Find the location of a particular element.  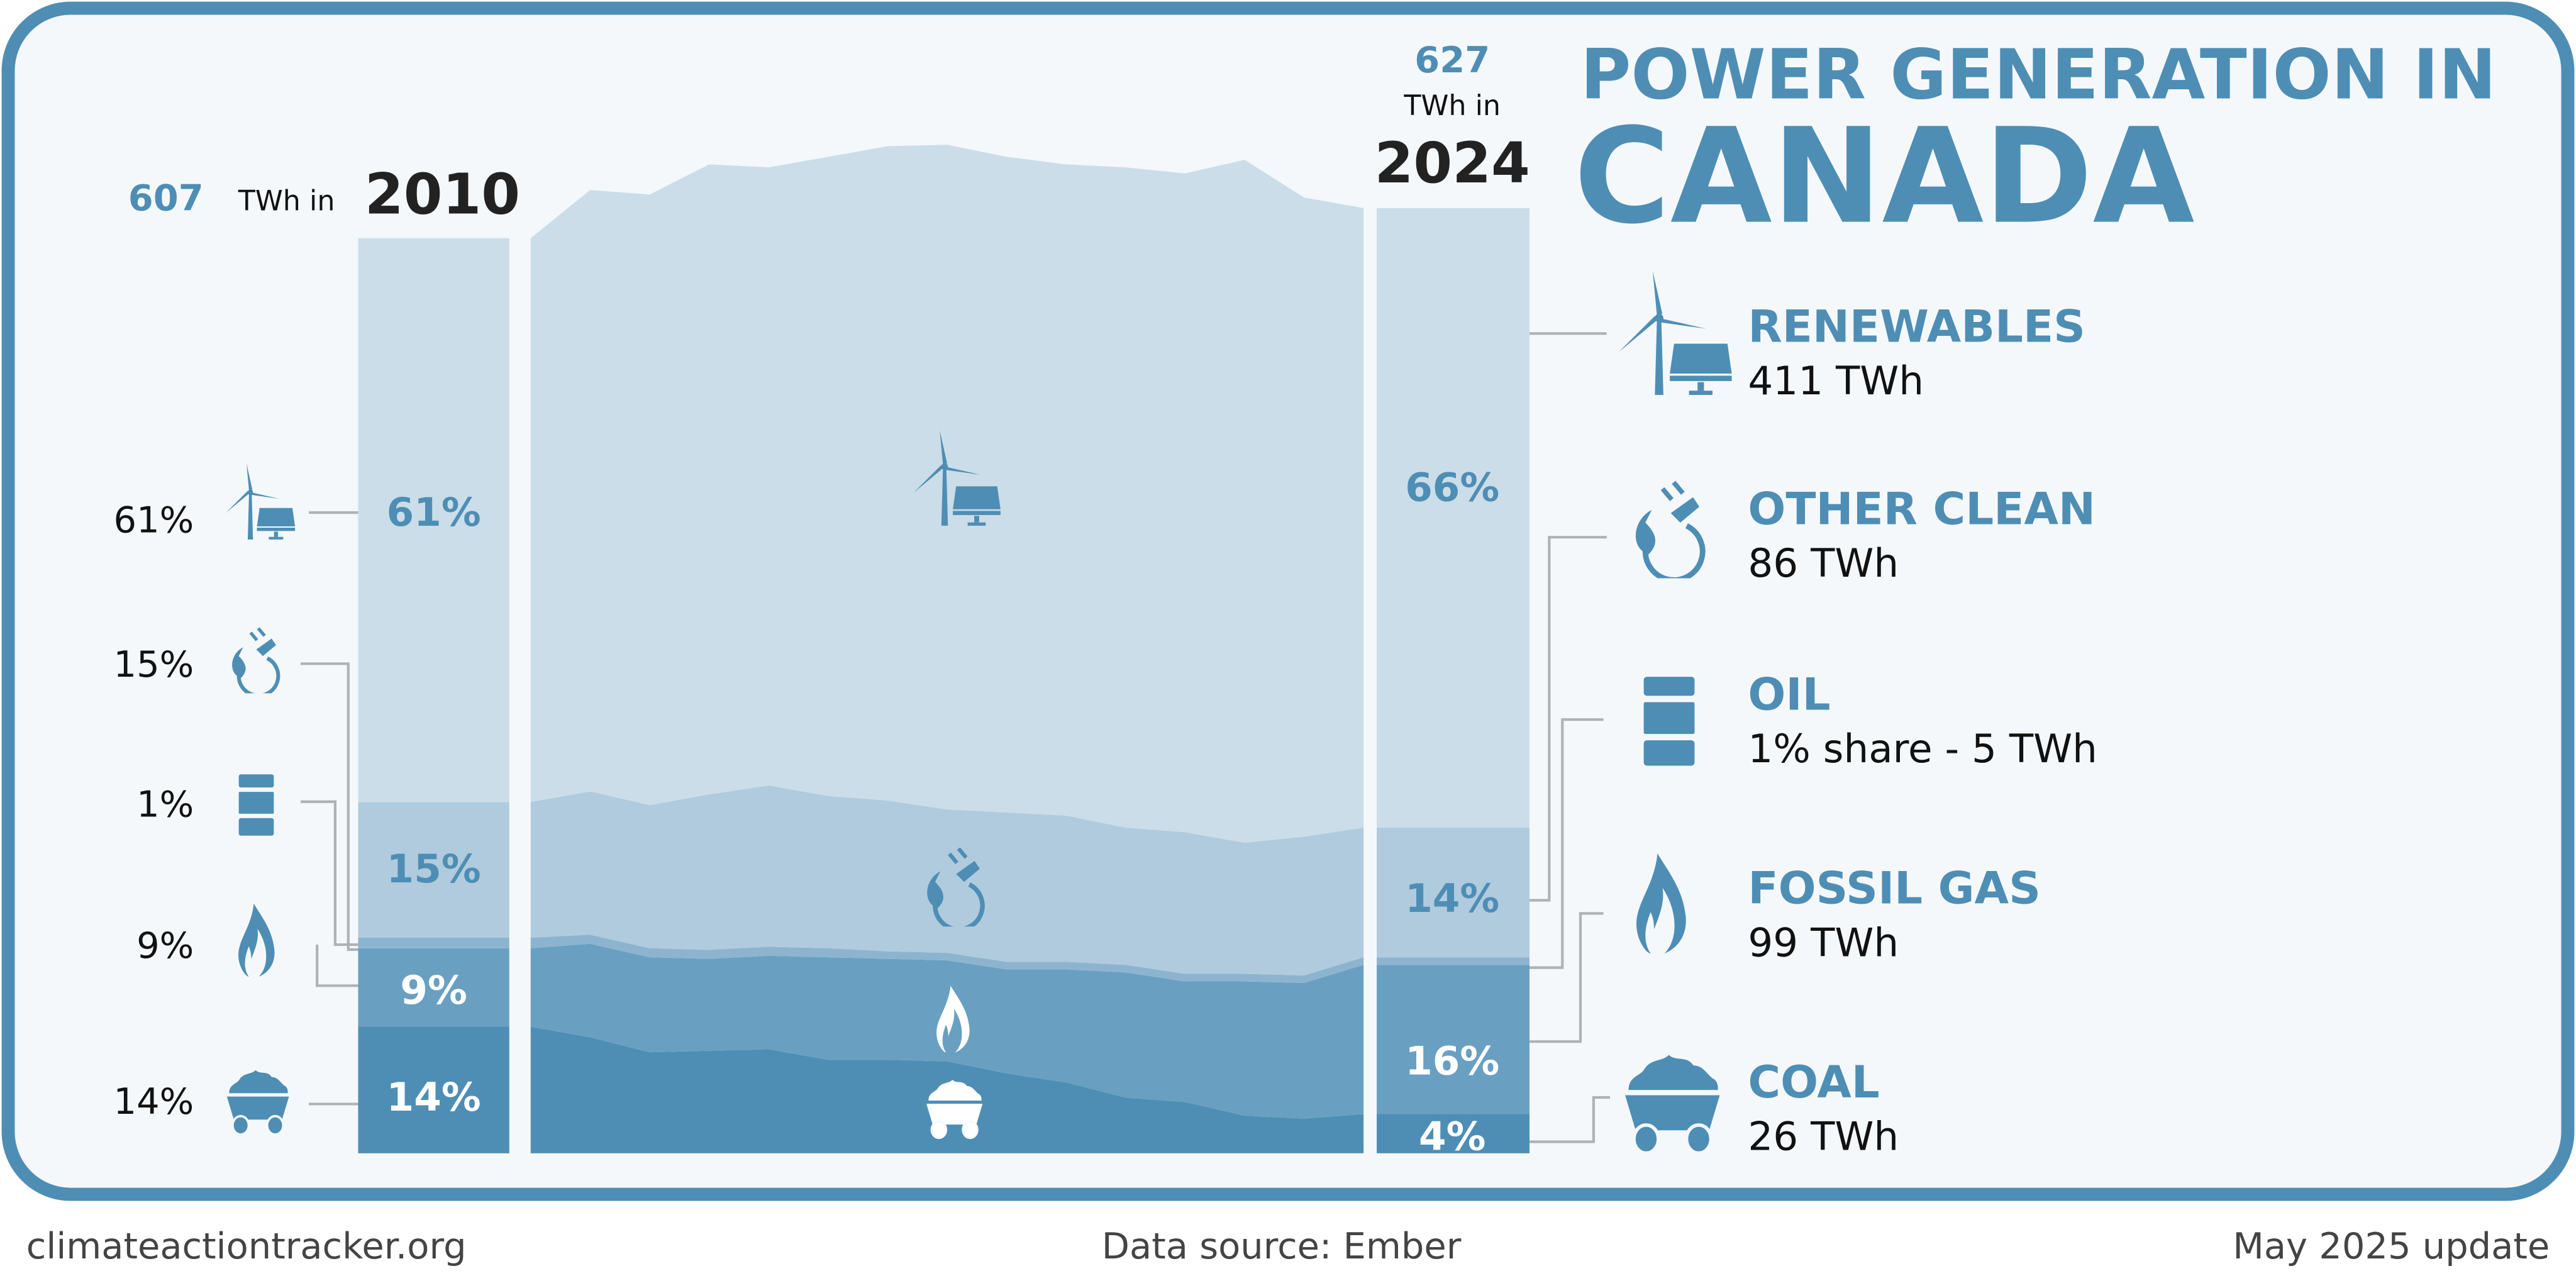

left-pct-gas: 9% is located at coordinates (165, 945).